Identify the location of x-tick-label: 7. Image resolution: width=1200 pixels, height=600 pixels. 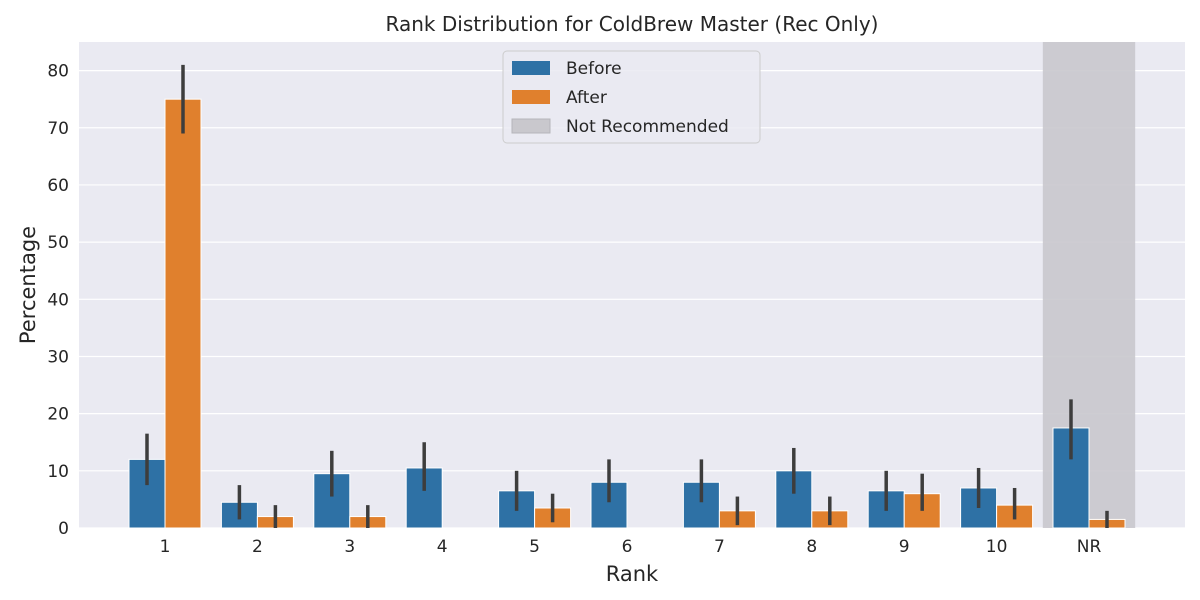
(719, 547).